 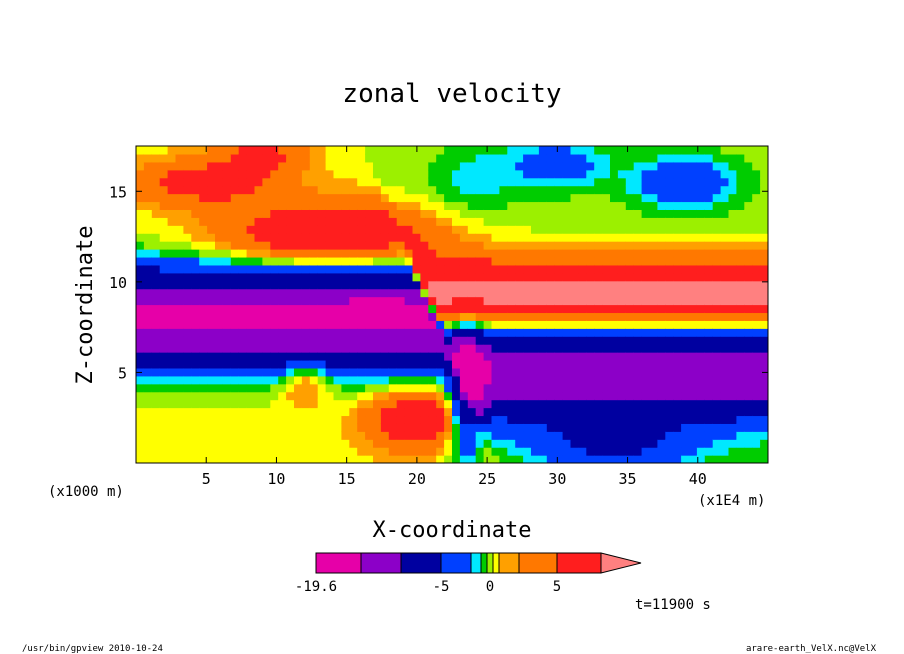 What do you see at coordinates (452, 530) in the screenshot?
I see `x-axis-label: X-coordinate` at bounding box center [452, 530].